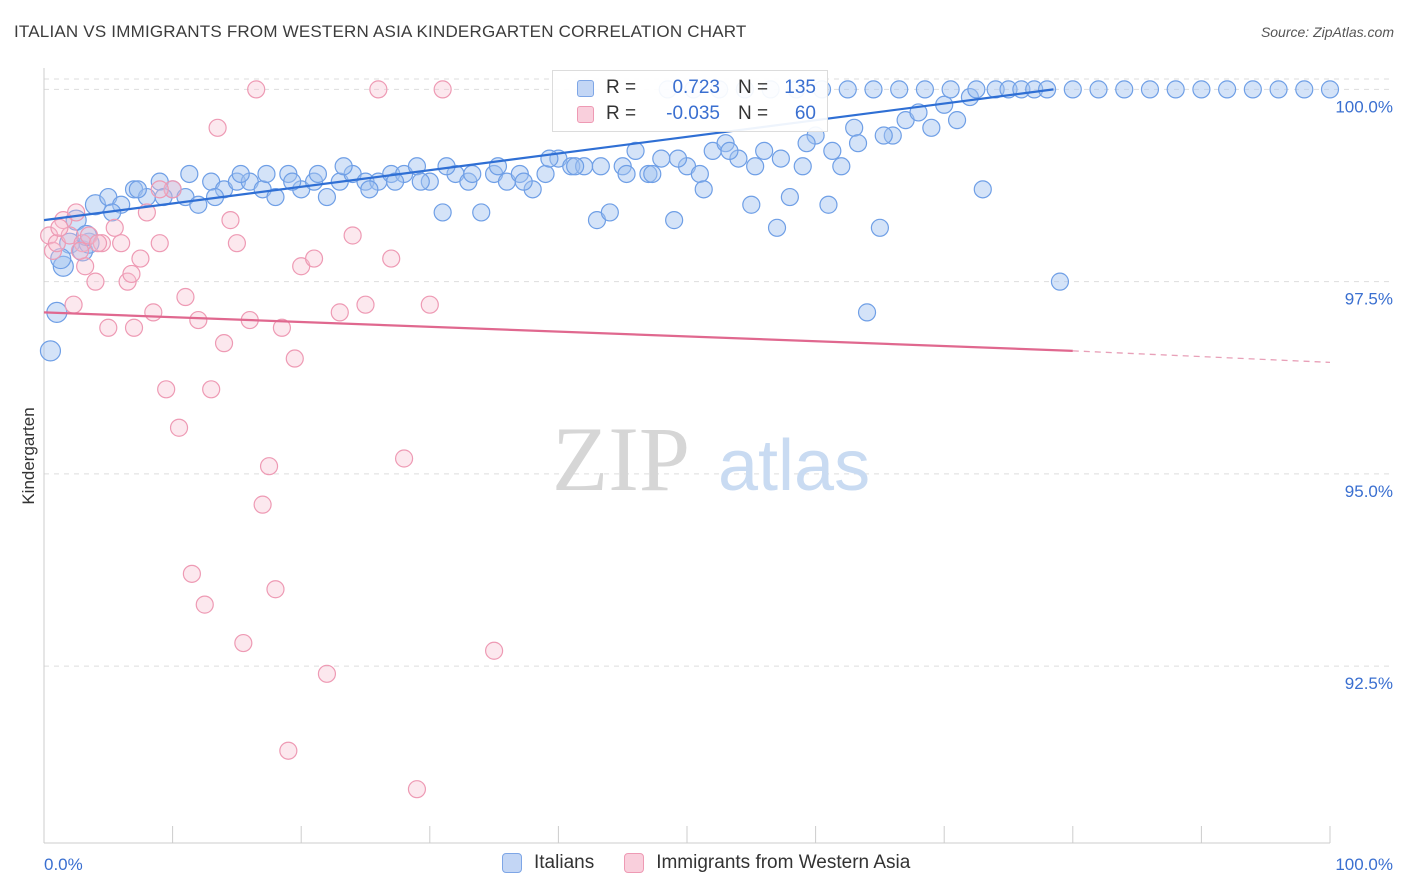  I want to click on watermark-zip: ZIP, so click(621, 459).